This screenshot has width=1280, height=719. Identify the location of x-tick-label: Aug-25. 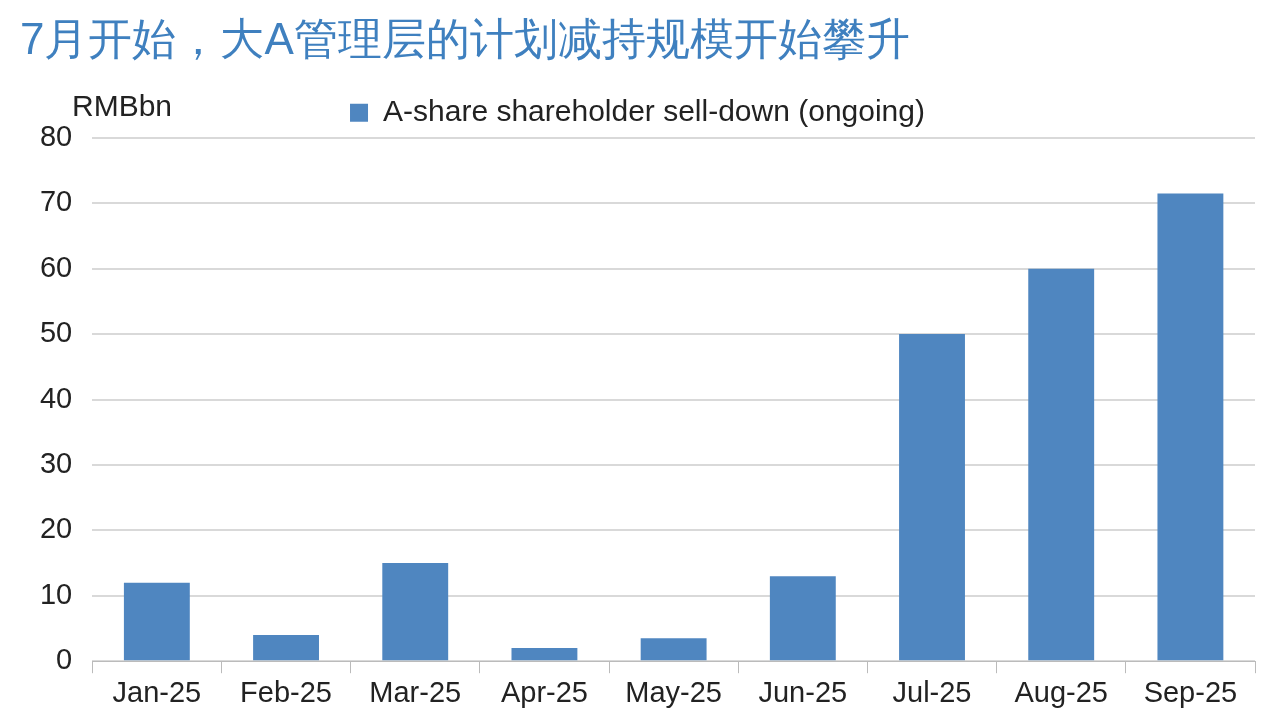
(1061, 691).